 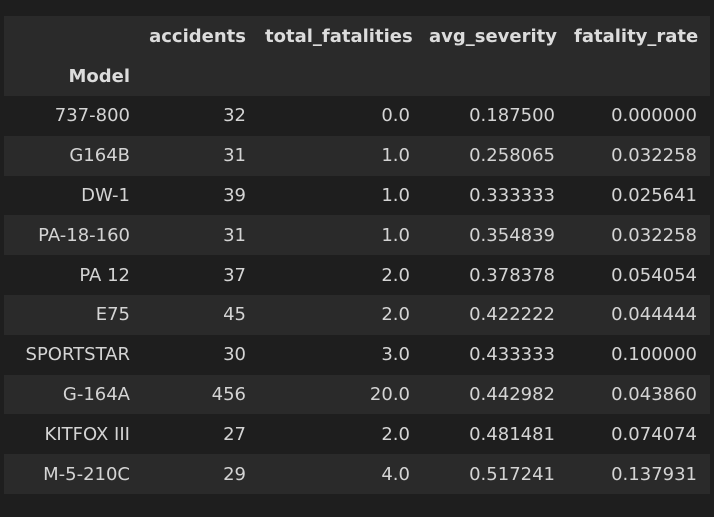 I want to click on row-index-model: SPORTSTAR, so click(x=77, y=355).